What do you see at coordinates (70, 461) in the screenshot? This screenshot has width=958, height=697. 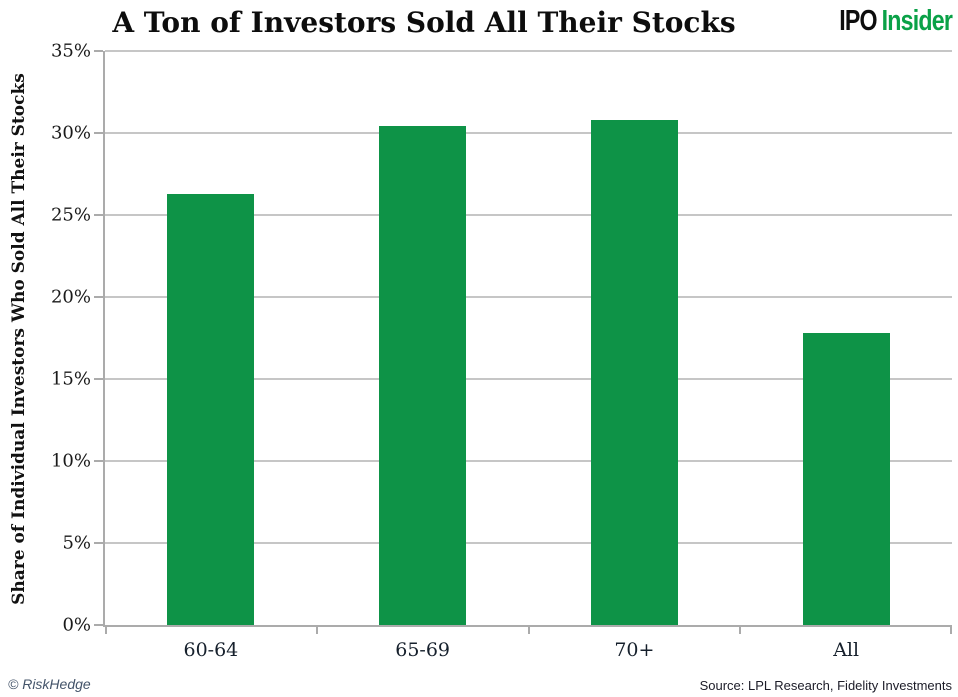 I see `y-tick-label-10: 10%` at bounding box center [70, 461].